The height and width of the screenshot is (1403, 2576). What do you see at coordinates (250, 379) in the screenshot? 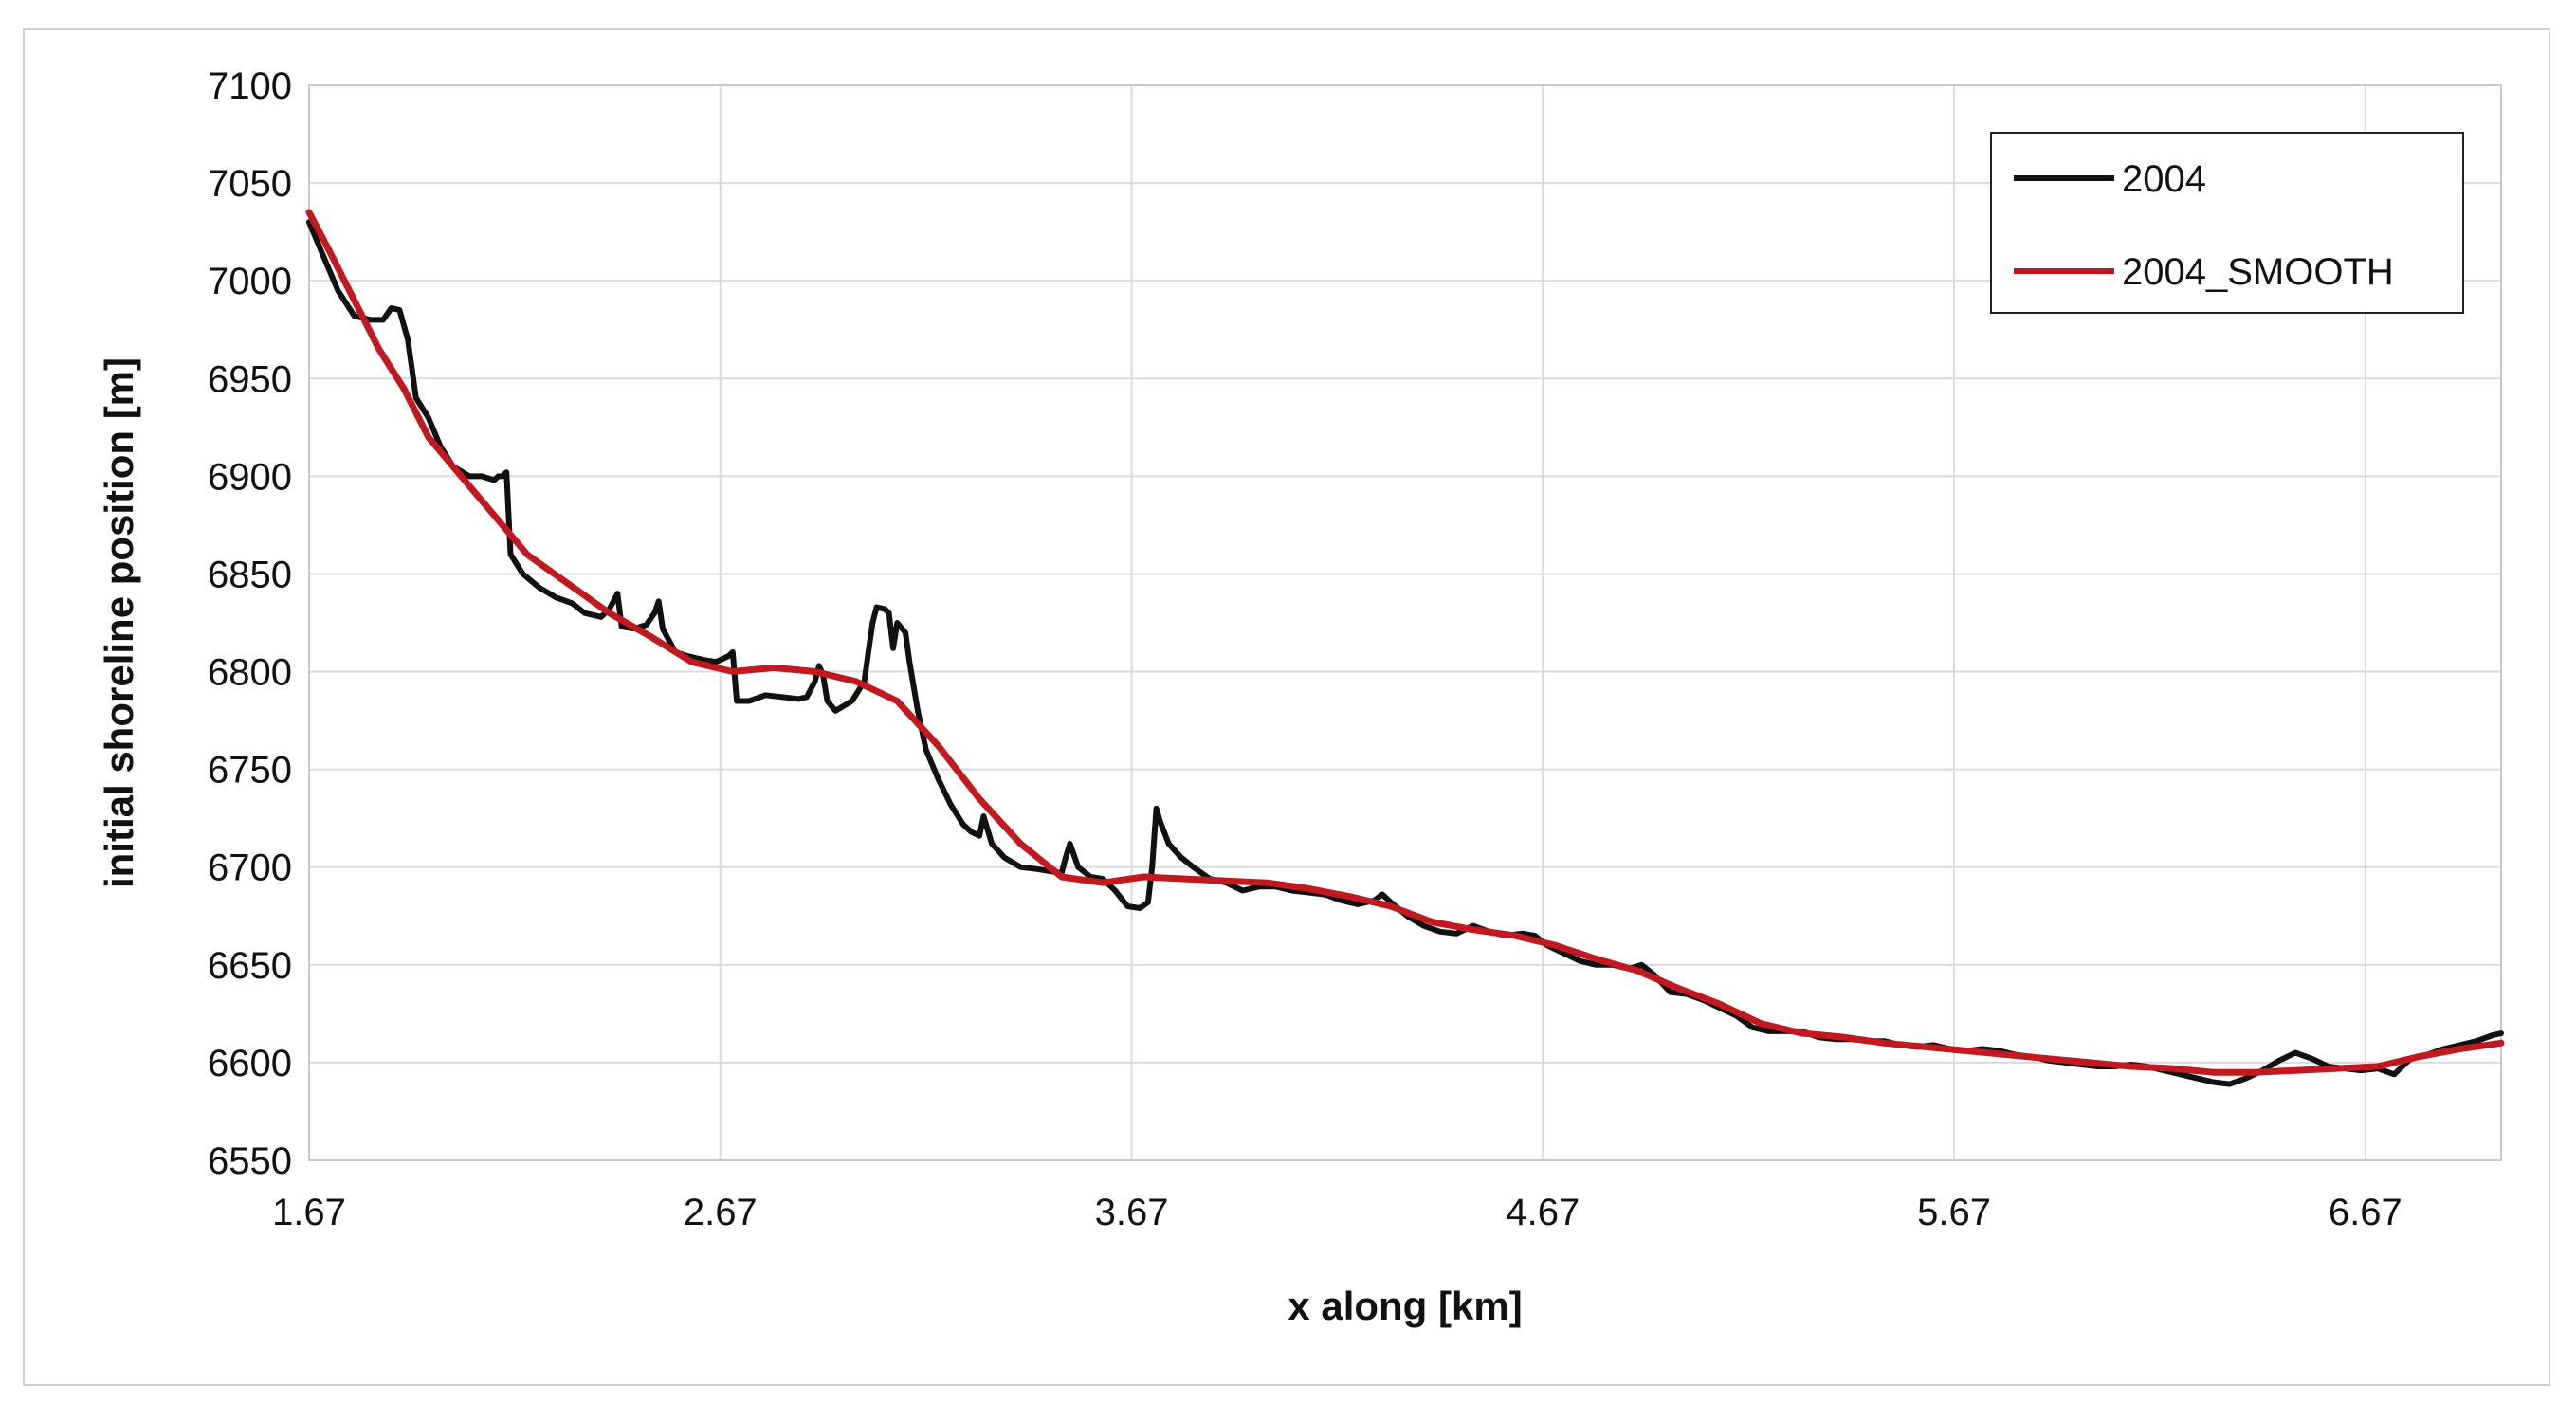
I see `y-tick-label: 6950` at bounding box center [250, 379].